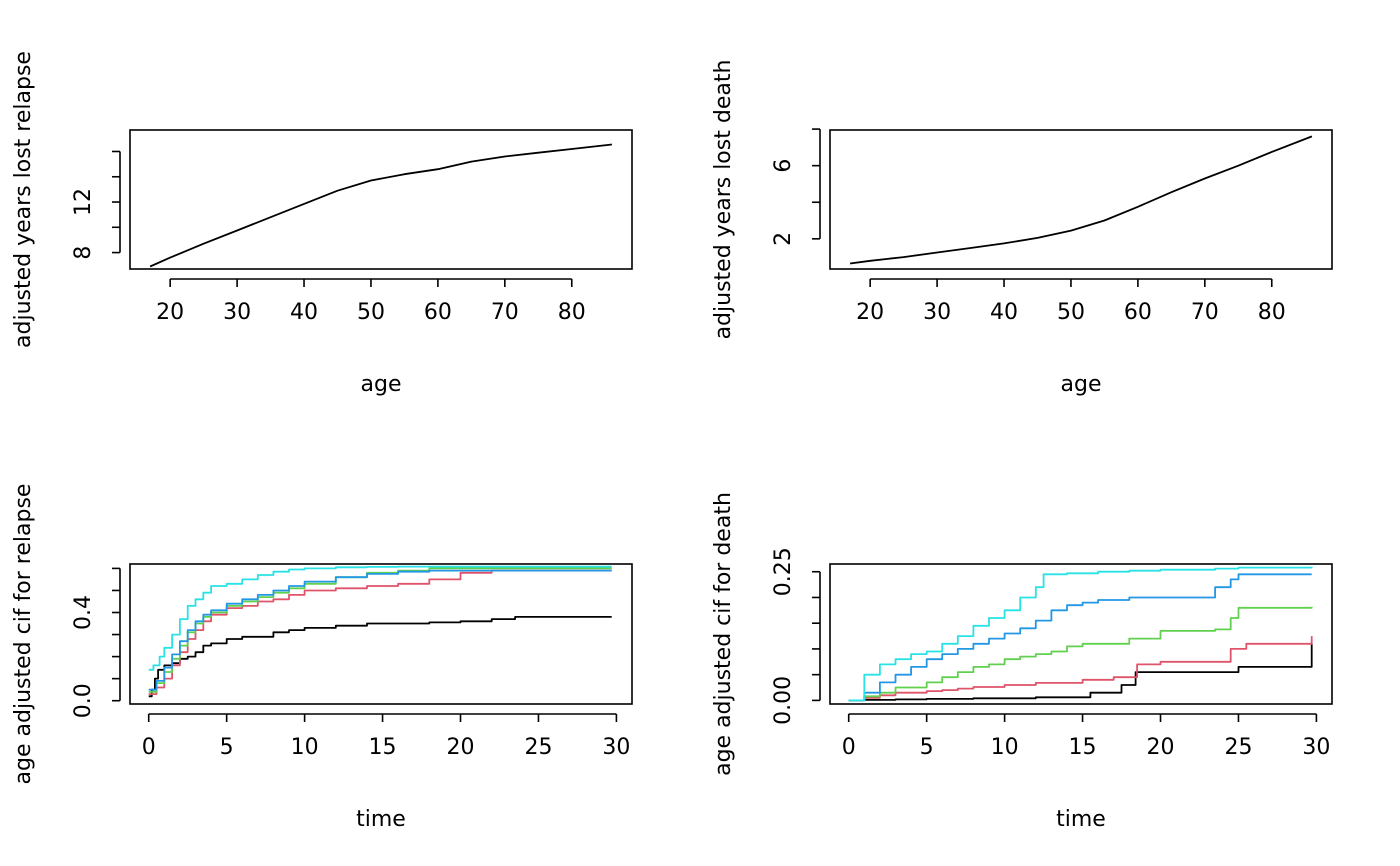  I want to click on y-axis-title: adjusted years lost relapse, so click(23, 199).